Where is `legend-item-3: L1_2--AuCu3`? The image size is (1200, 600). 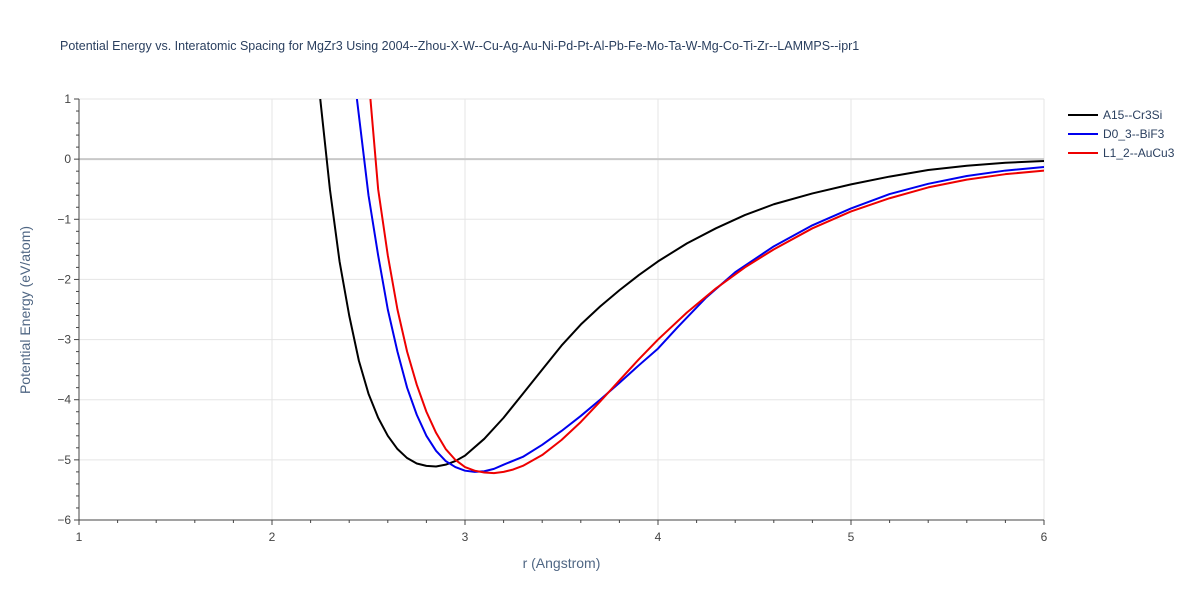 legend-item-3: L1_2--AuCu3 is located at coordinates (1121, 153).